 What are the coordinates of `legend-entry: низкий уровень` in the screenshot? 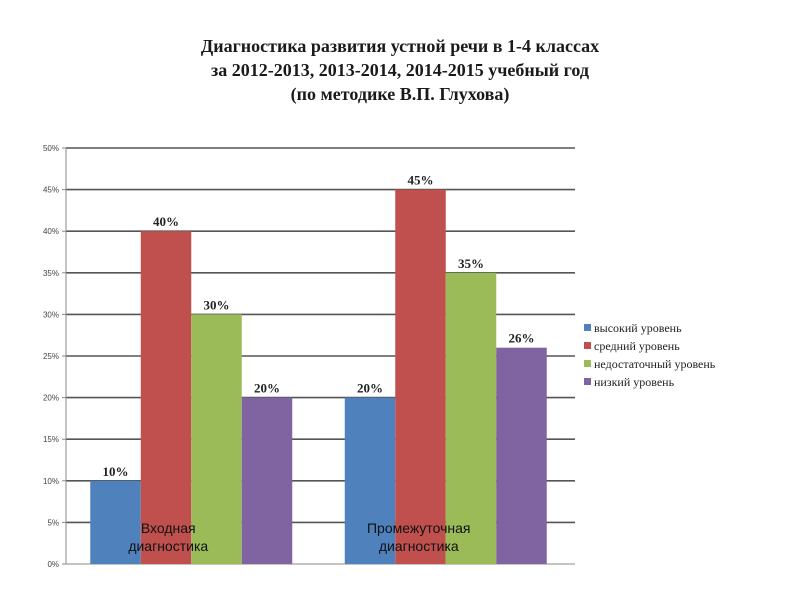 It's located at (634, 382).